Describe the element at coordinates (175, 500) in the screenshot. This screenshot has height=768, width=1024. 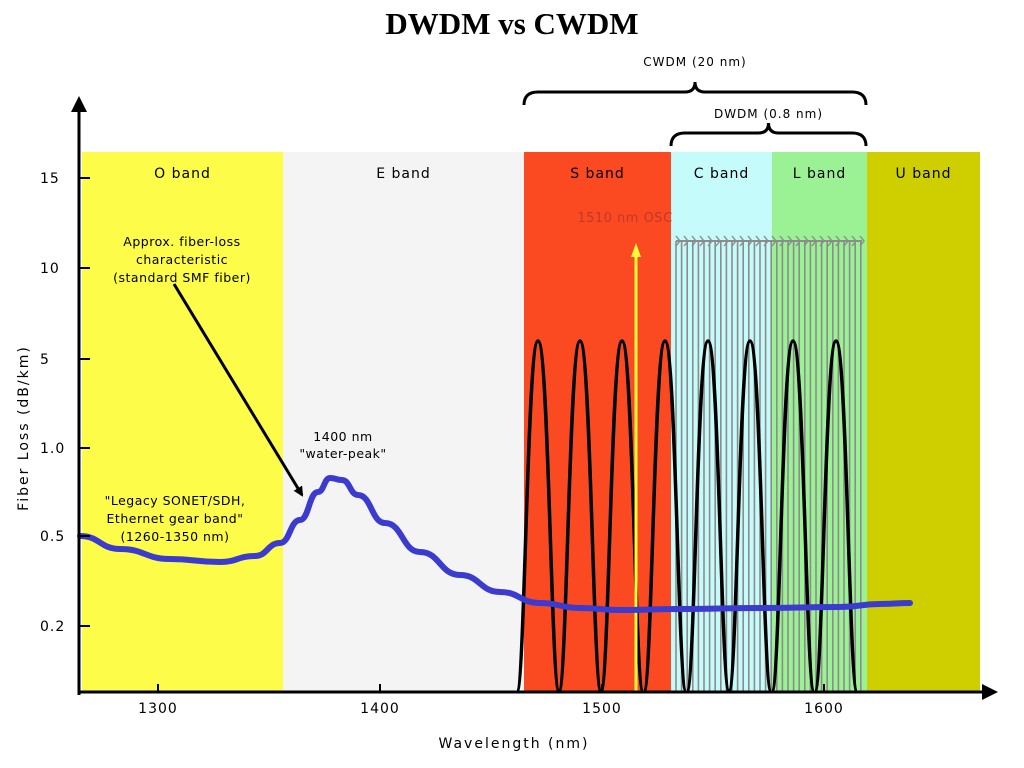
I see `legacy-line-1: "Legacy SONET/SDH,` at that location.